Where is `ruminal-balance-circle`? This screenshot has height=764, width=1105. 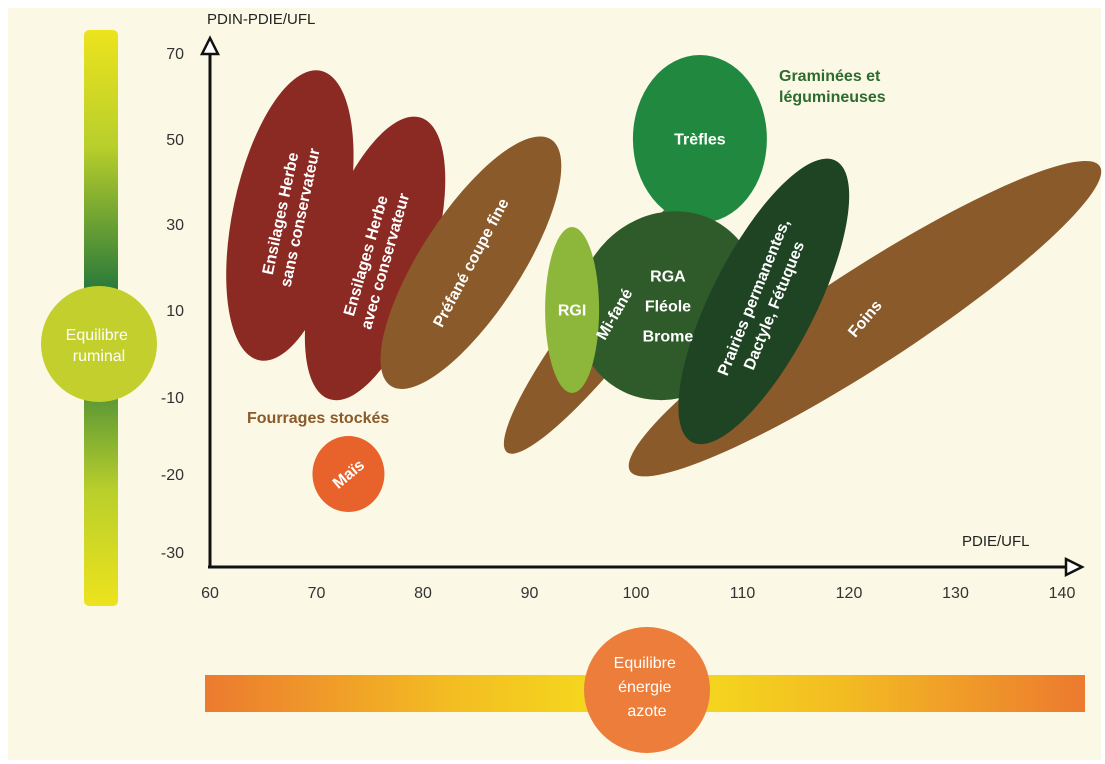
ruminal-balance-circle is located at coordinates (99, 344).